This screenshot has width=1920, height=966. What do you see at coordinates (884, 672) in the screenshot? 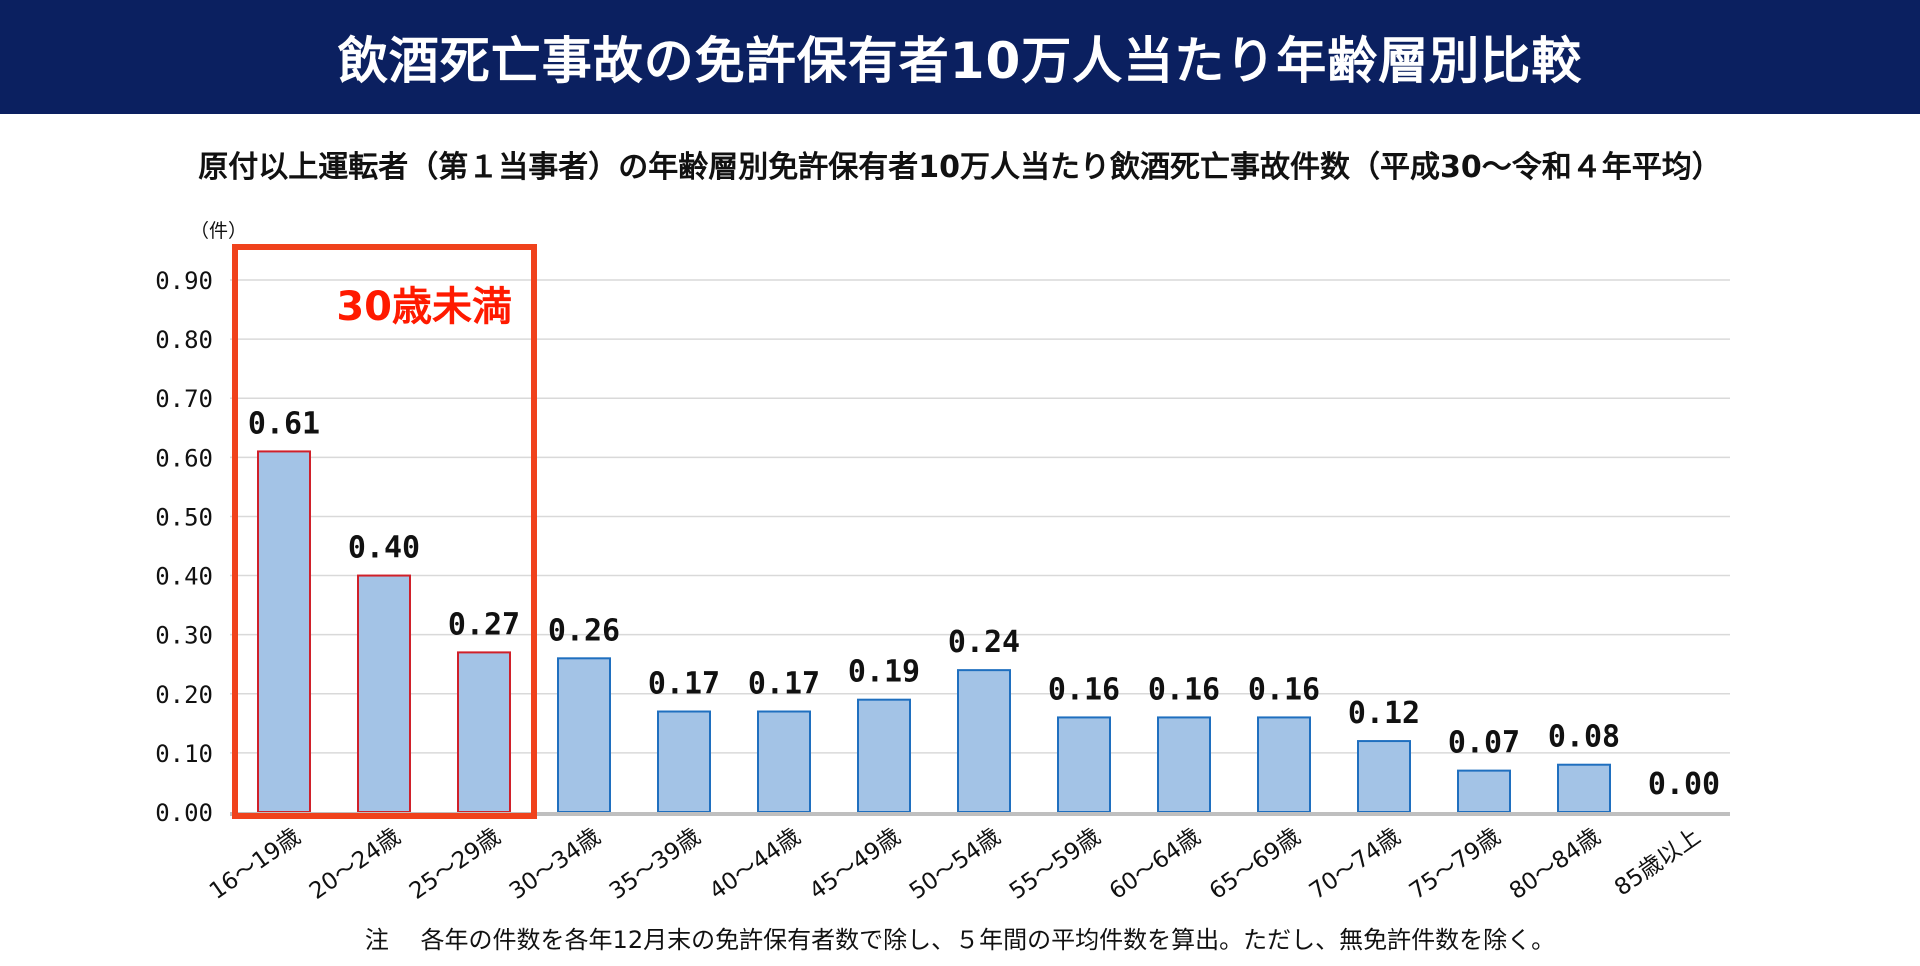
I see `data-label: 0.19` at bounding box center [884, 672].